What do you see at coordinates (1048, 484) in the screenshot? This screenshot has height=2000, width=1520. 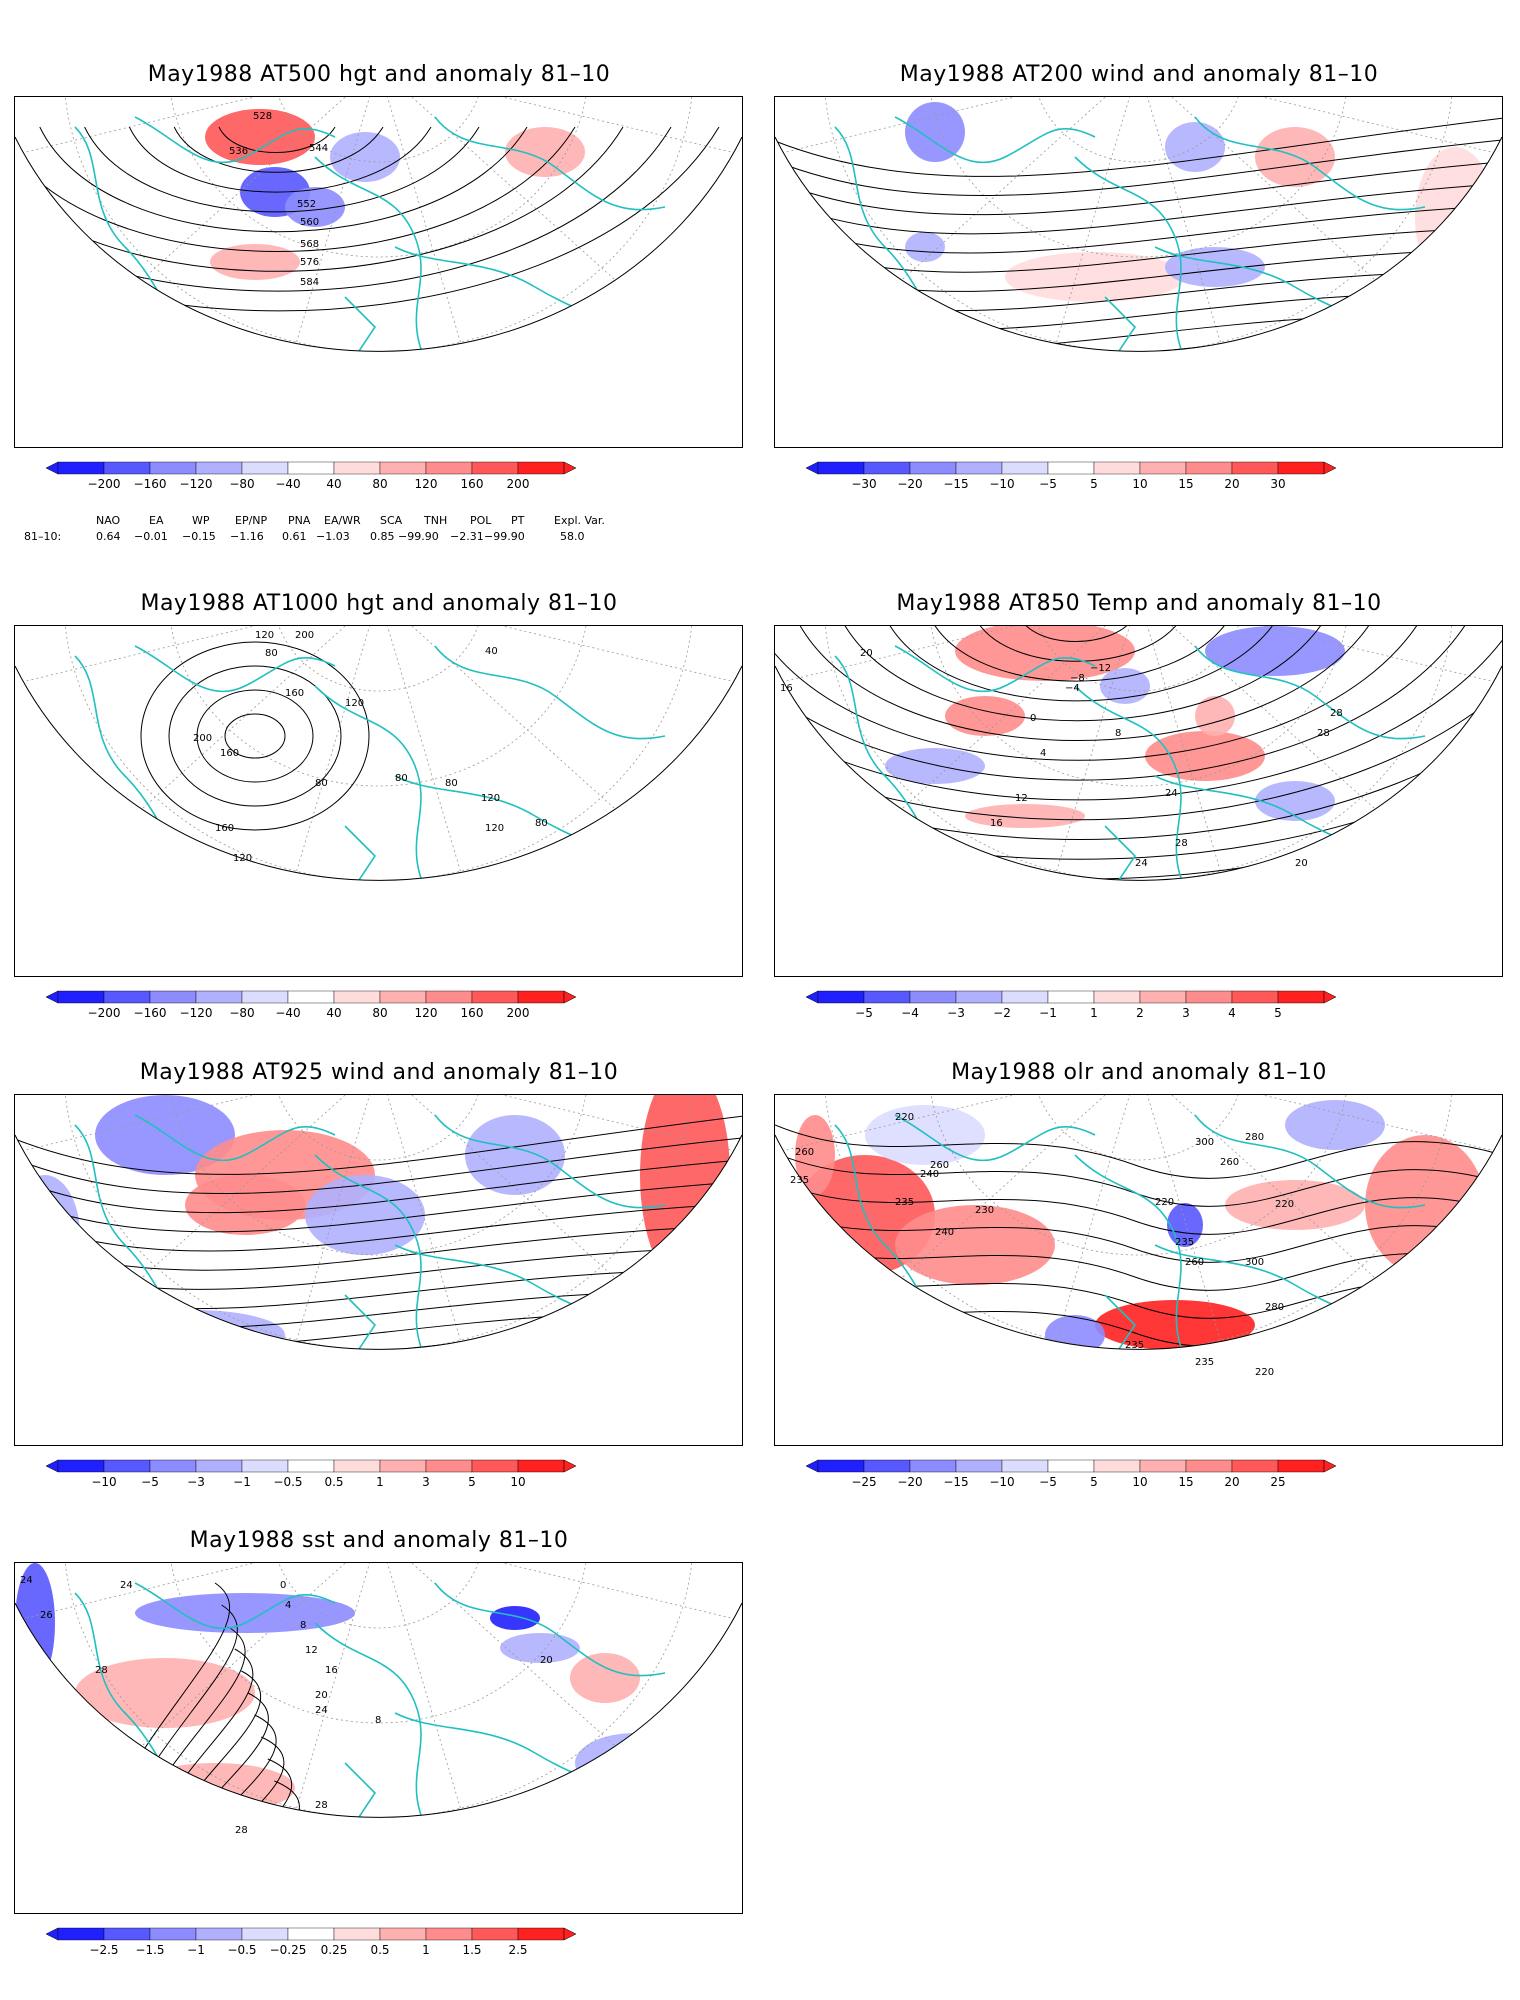 I see `colorbar-tick-label: −5` at bounding box center [1048, 484].